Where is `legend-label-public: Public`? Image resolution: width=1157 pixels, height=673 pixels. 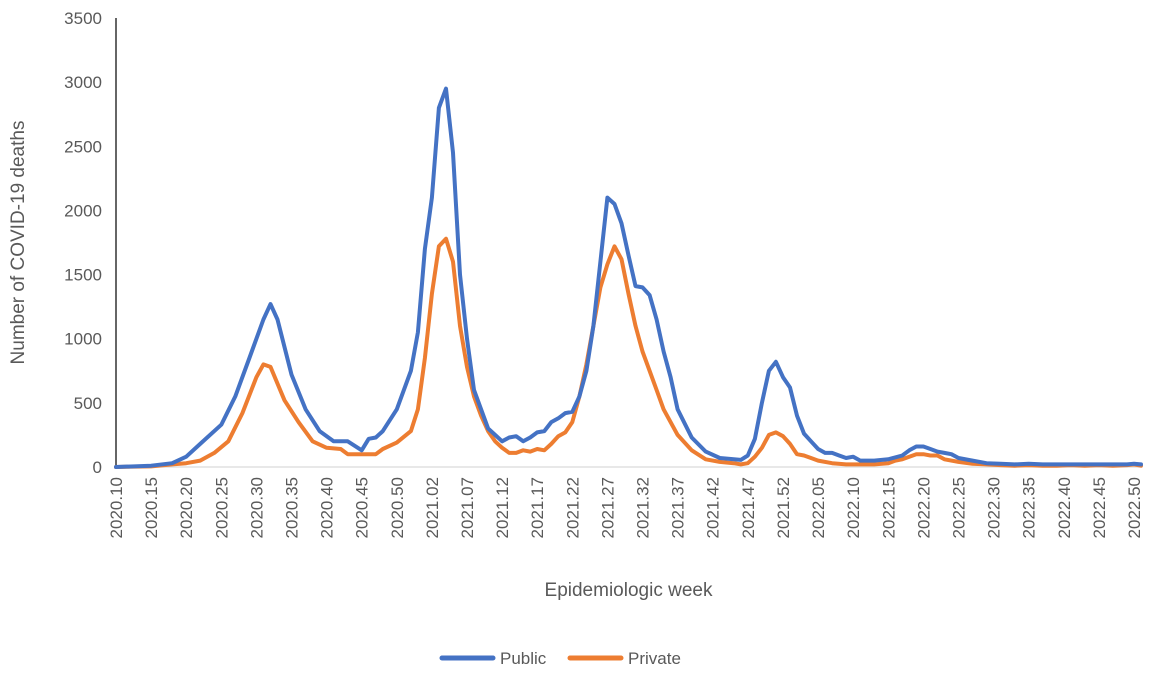 legend-label-public: Public is located at coordinates (523, 658).